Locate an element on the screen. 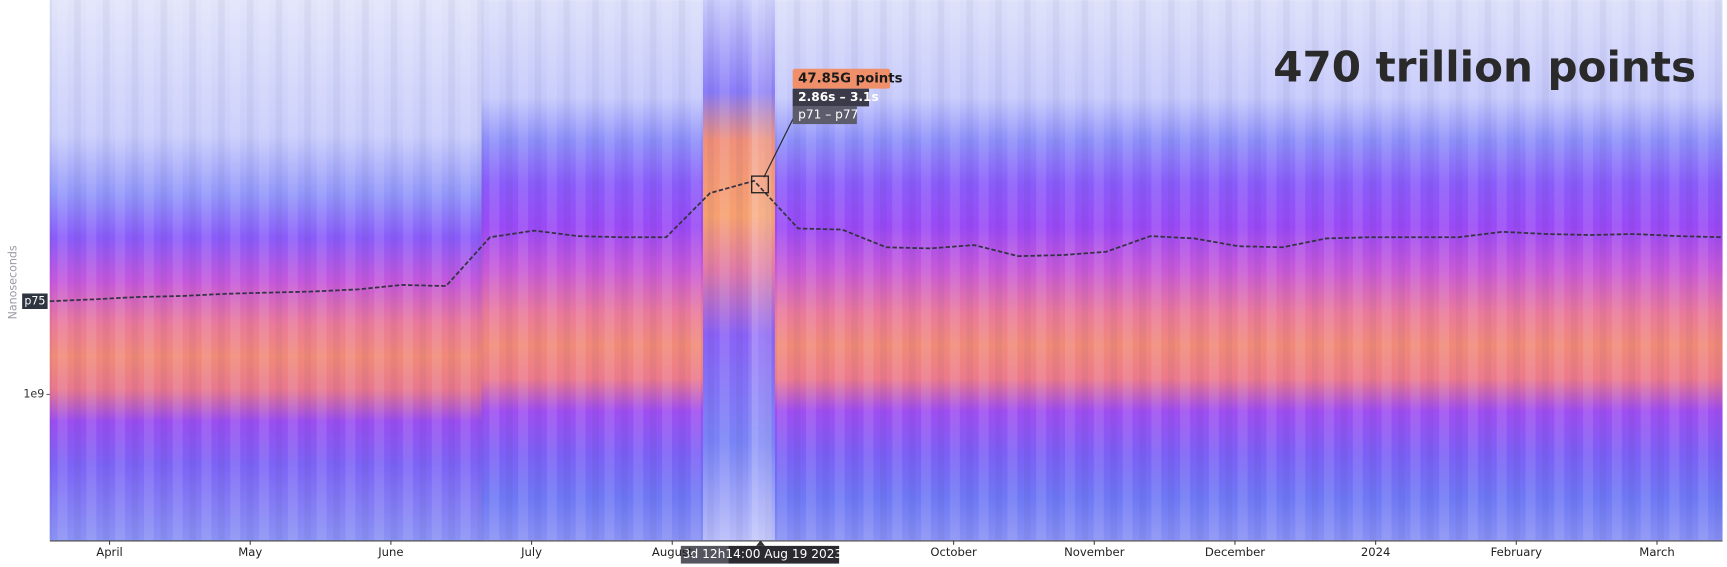 This screenshot has height=567, width=1727. x-tick-label: August is located at coordinates (672, 552).